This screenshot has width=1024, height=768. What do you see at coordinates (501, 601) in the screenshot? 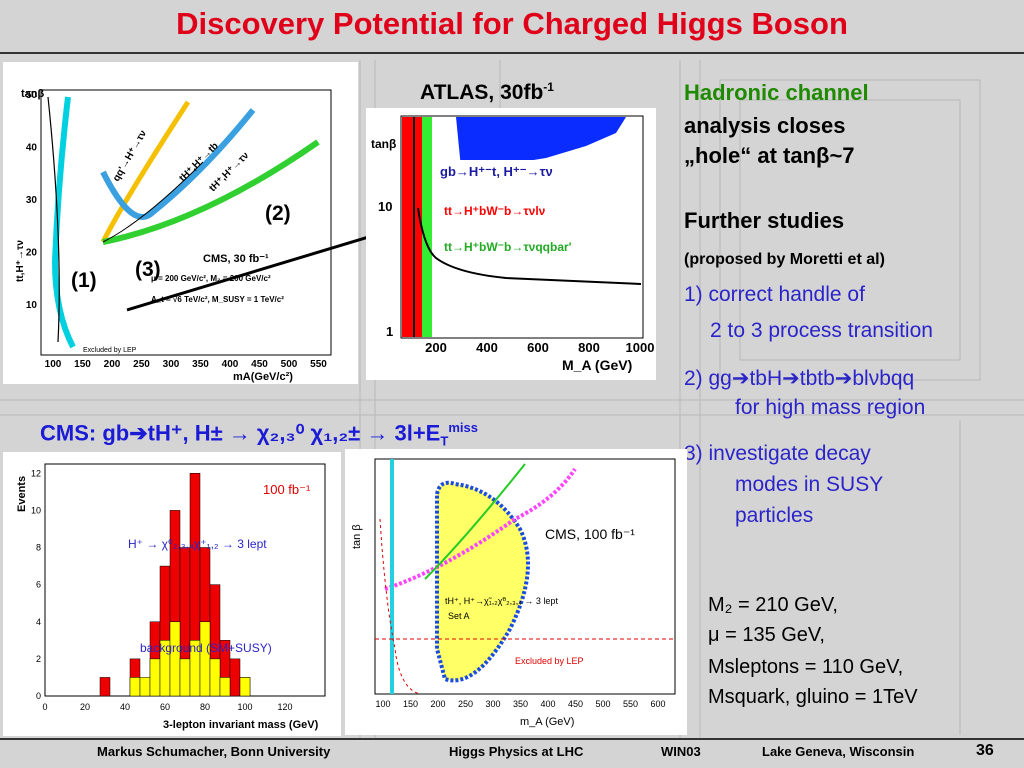
I see `plot4-set-label: tH⁺, H⁺→χ̃₁,₂χ̃⁰₂,₃,₄ → 3 lept` at bounding box center [501, 601].